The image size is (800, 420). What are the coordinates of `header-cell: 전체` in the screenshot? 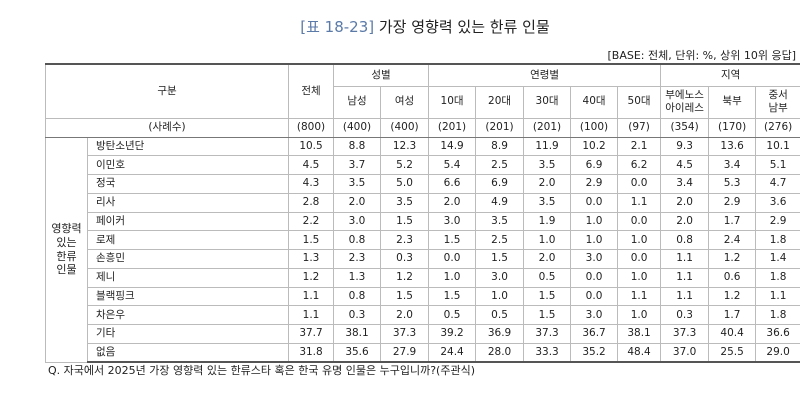 It's located at (311, 91).